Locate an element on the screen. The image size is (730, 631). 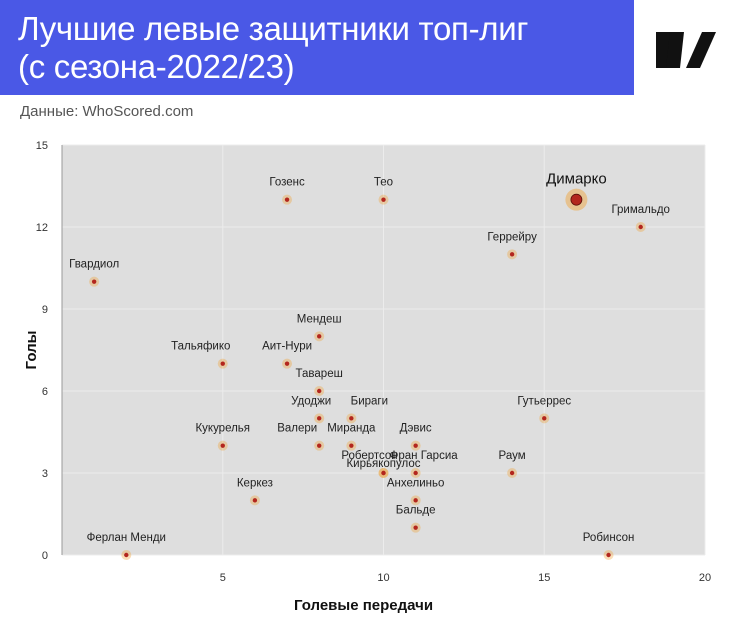
y-axis-label: Голы is located at coordinates (31, 350).